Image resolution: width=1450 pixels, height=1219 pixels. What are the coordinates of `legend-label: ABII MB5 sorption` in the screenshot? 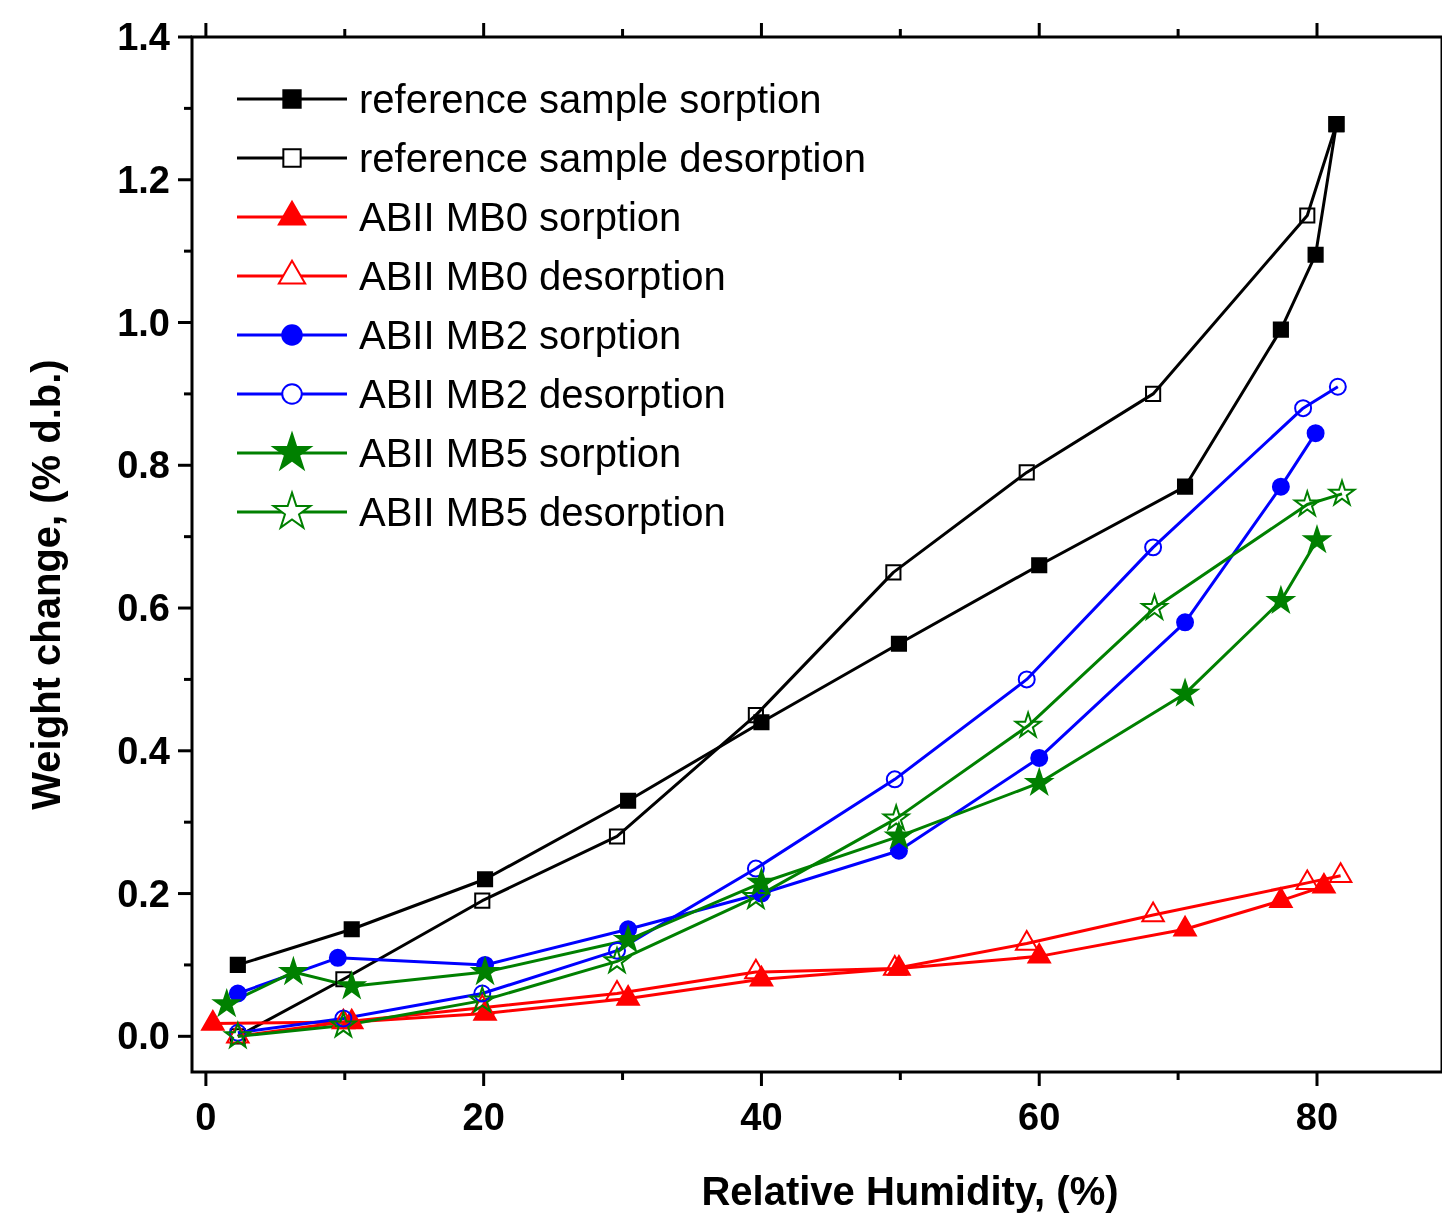 It's located at (520, 453).